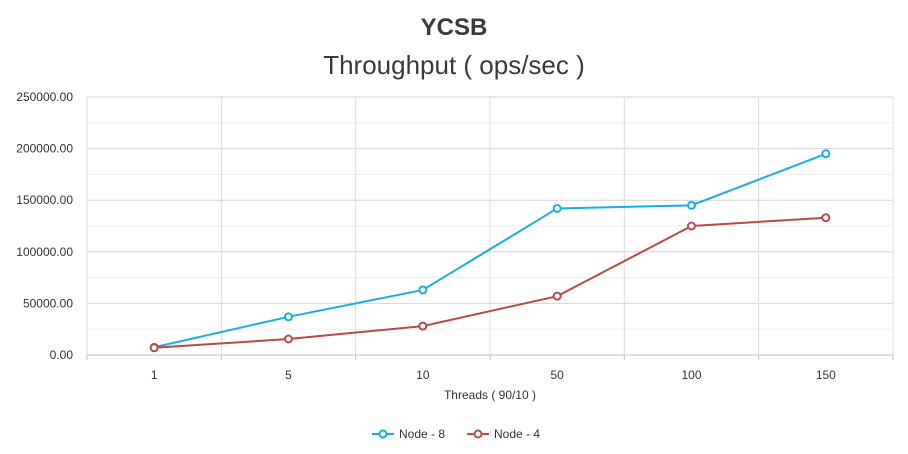  I want to click on legend-label-1: Node - 8, so click(422, 434).